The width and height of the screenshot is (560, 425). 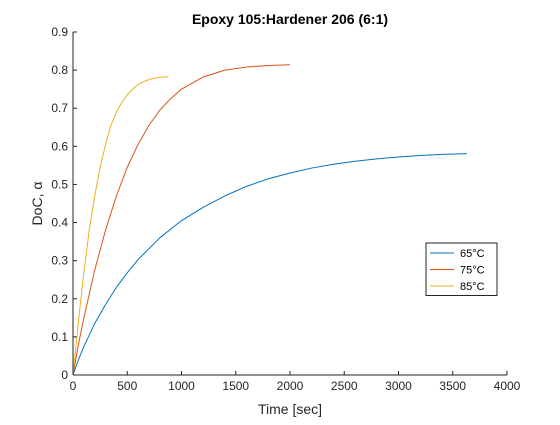 What do you see at coordinates (127, 386) in the screenshot?
I see `x-tick-label: 500` at bounding box center [127, 386].